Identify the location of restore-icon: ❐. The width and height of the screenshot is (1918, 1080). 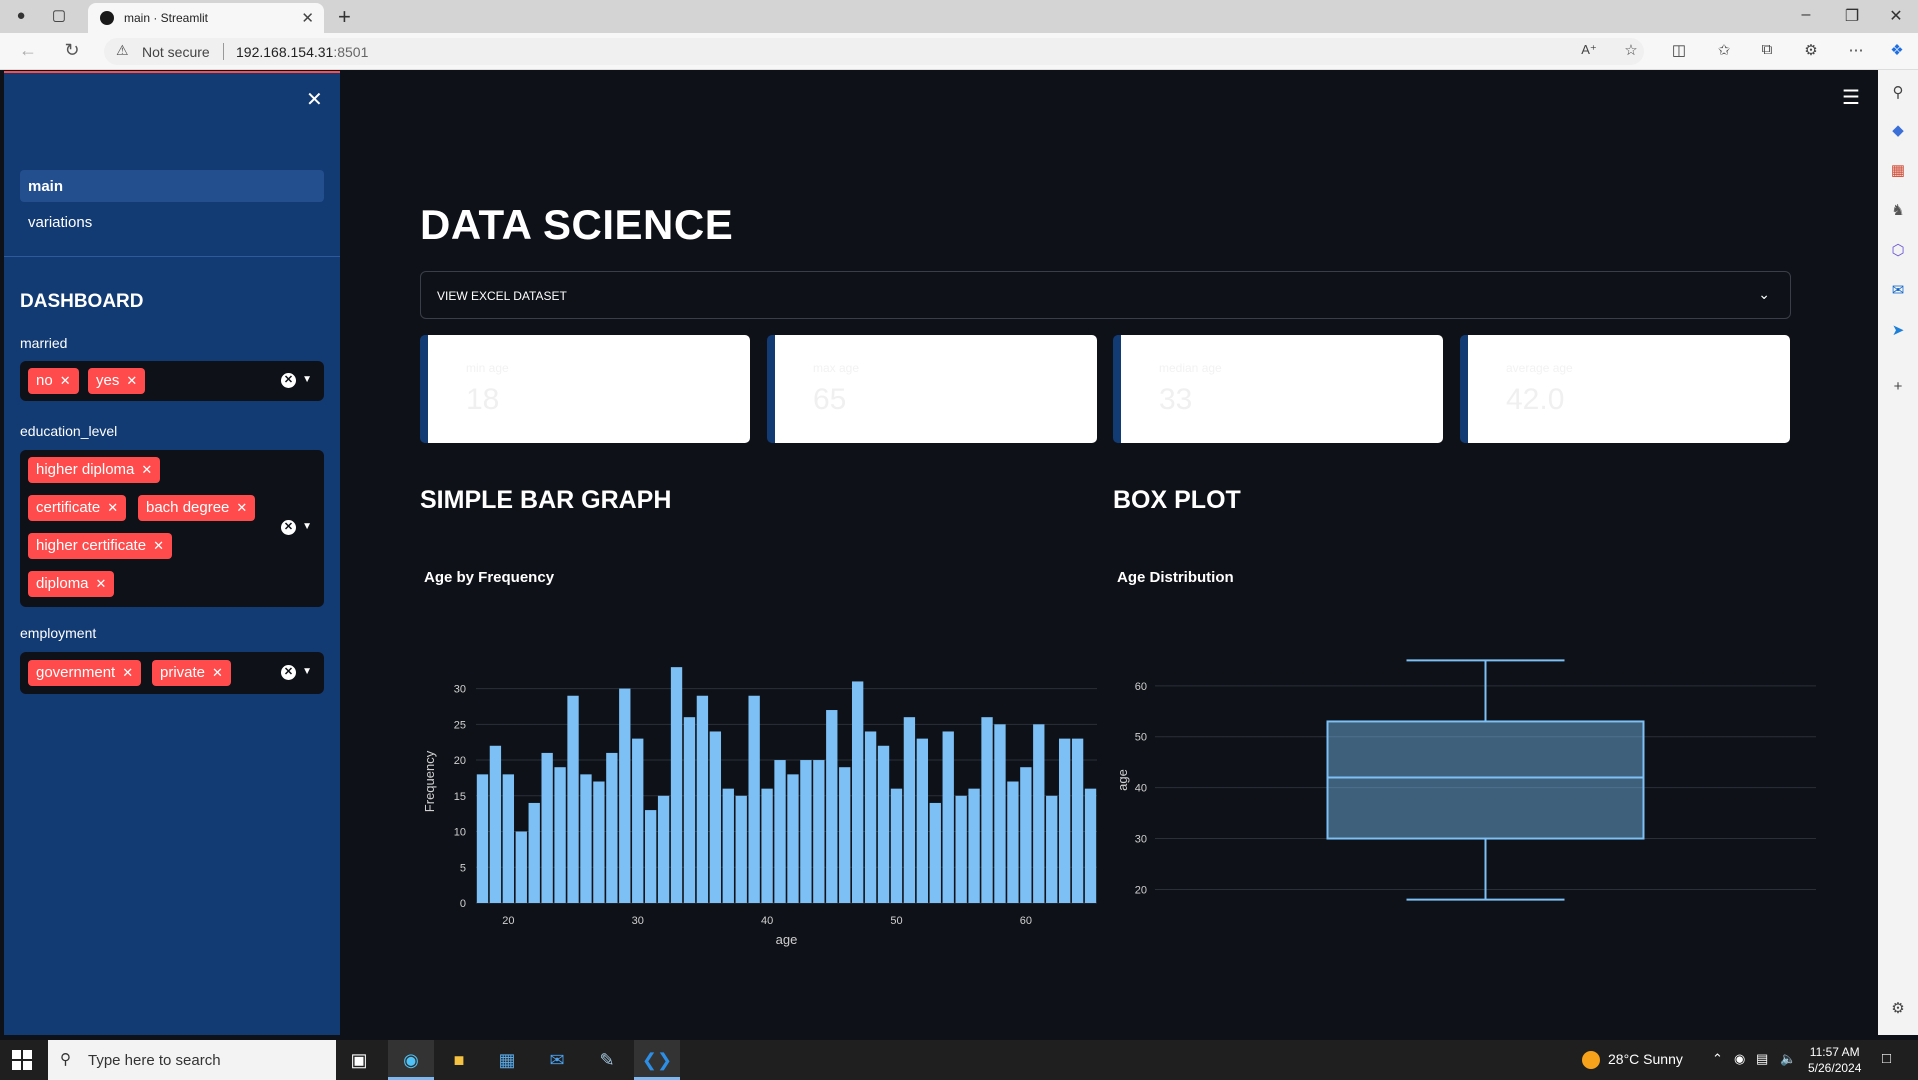
(1852, 16).